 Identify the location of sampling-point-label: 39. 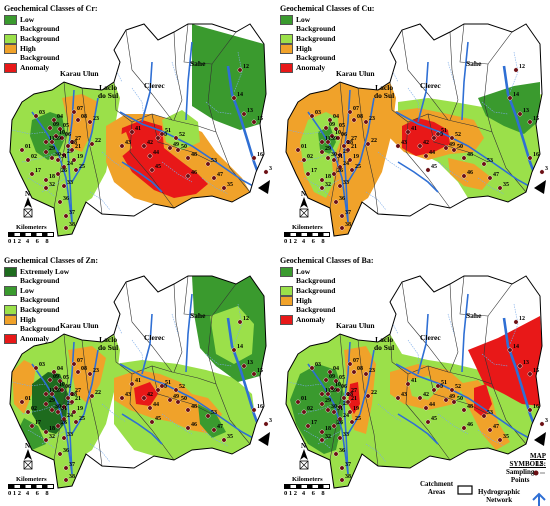
(334, 391).